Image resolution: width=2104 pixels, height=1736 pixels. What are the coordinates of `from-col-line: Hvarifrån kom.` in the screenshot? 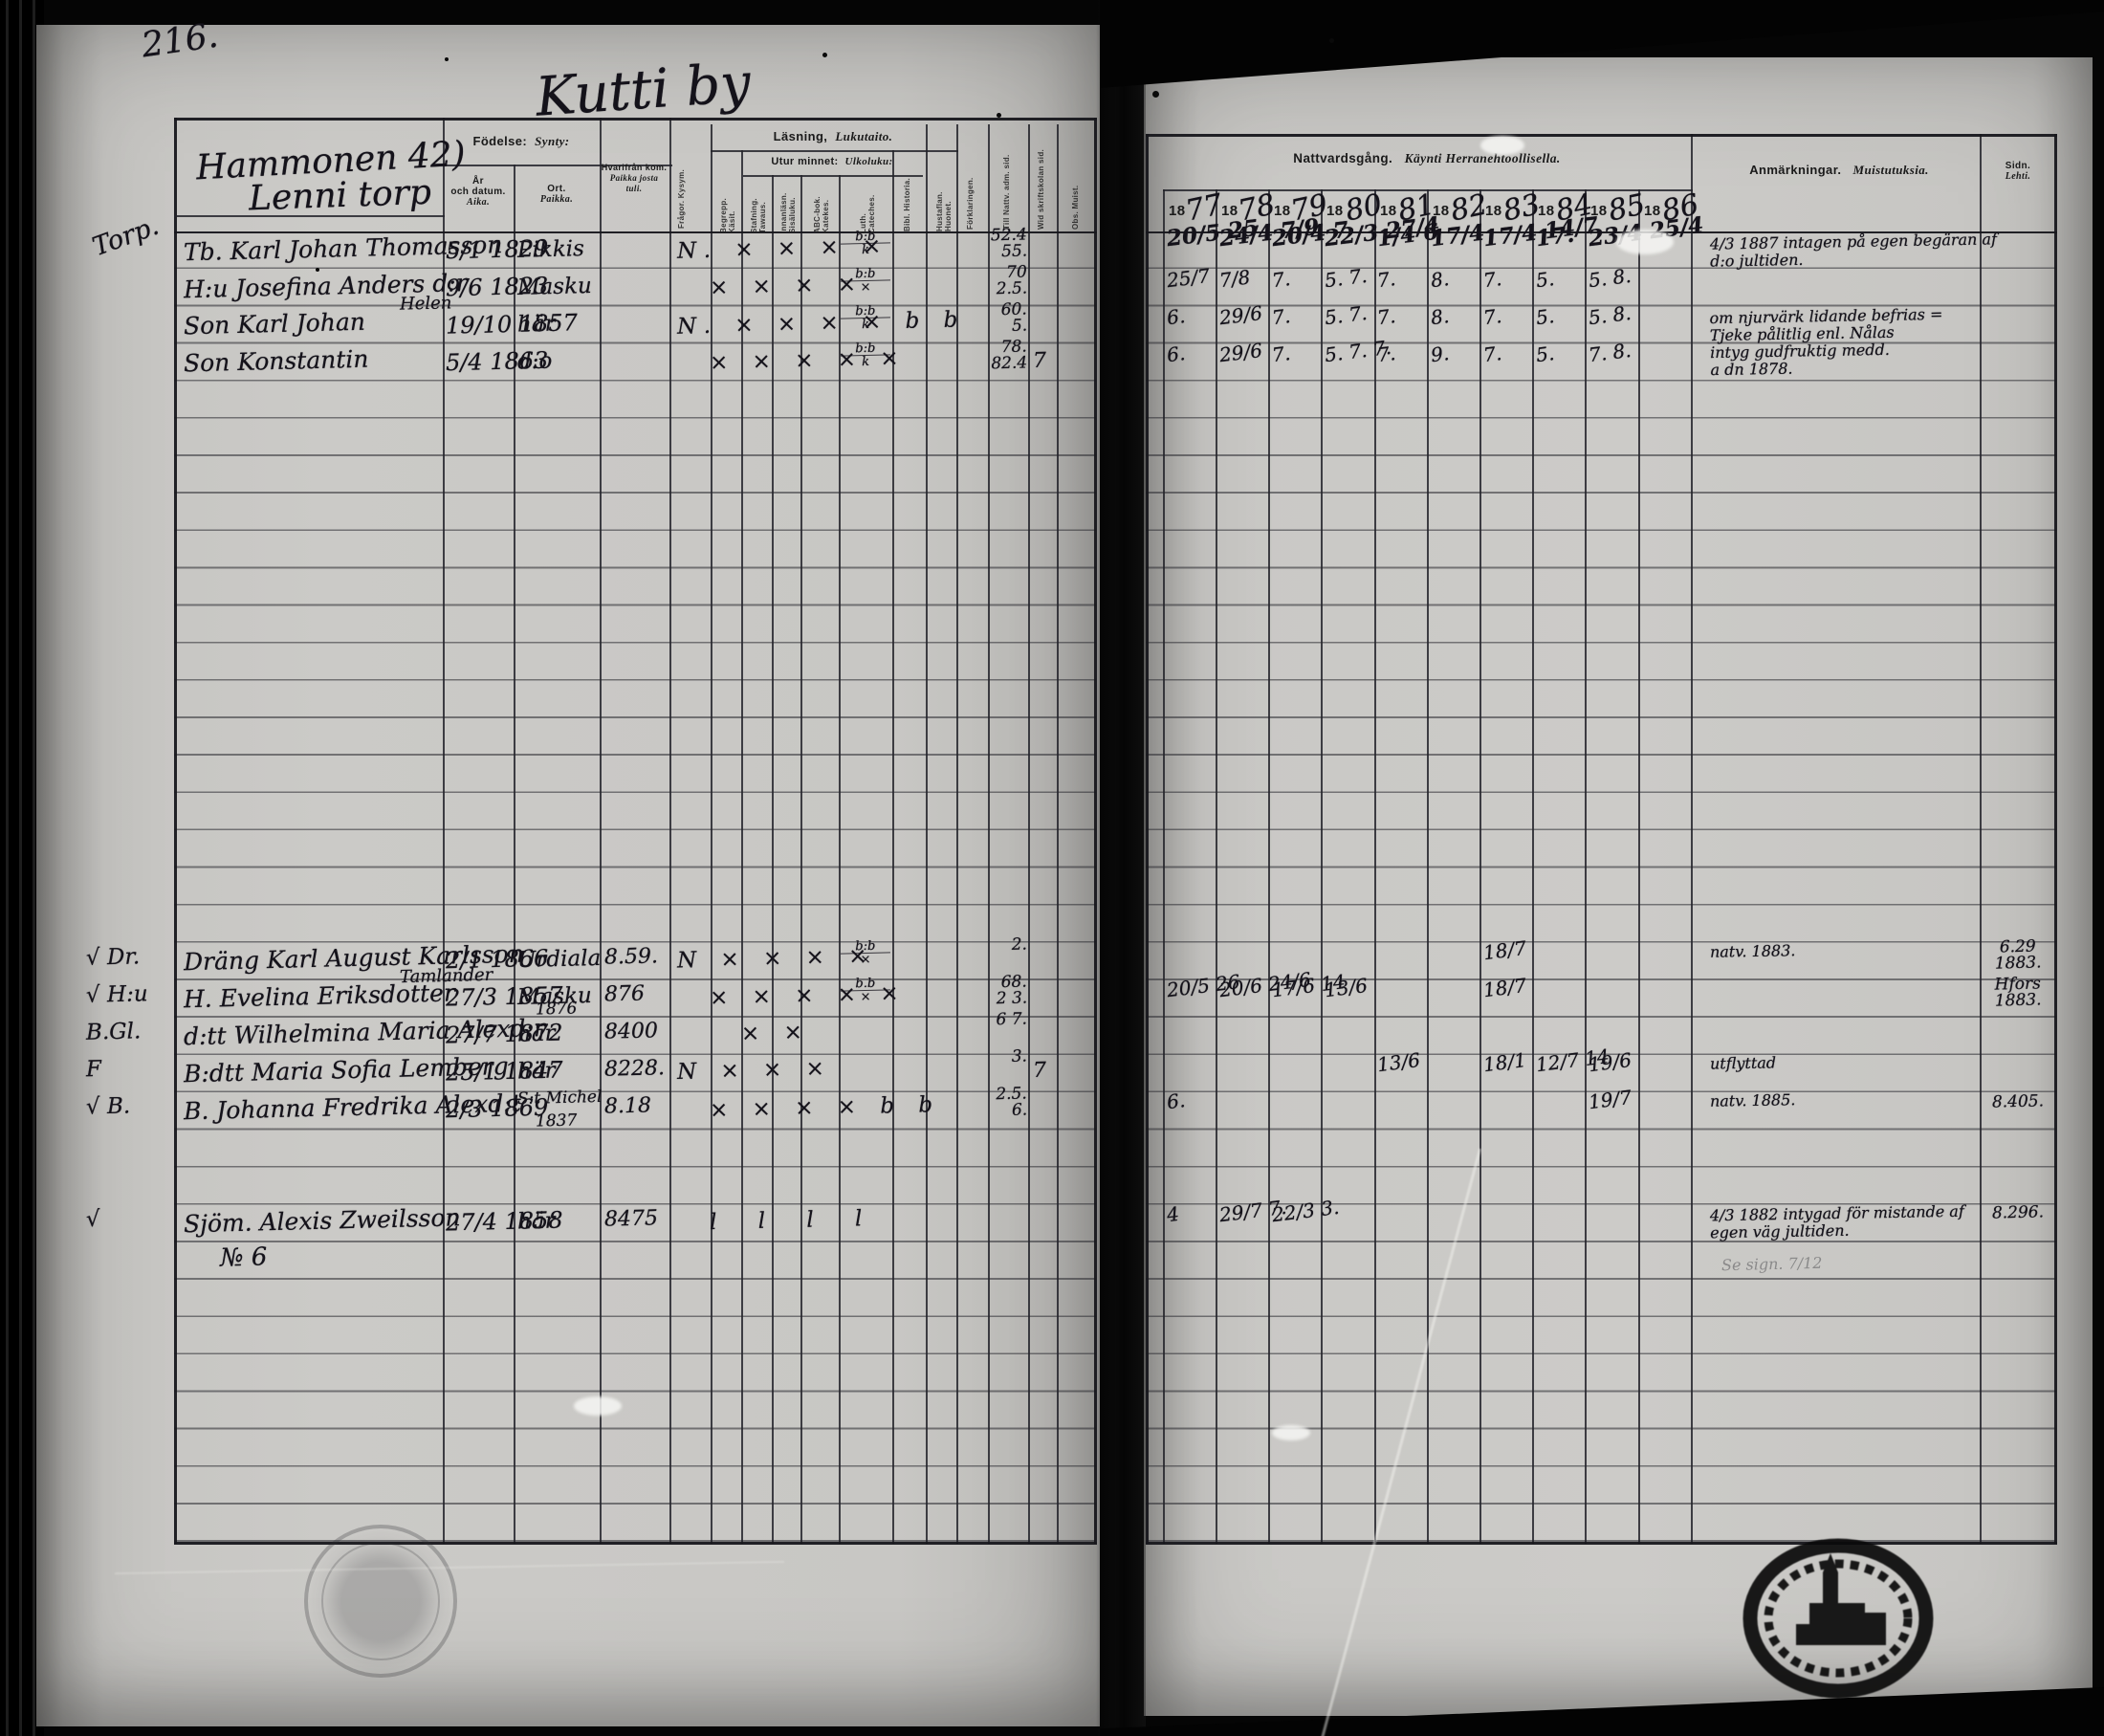 It's located at (634, 167).